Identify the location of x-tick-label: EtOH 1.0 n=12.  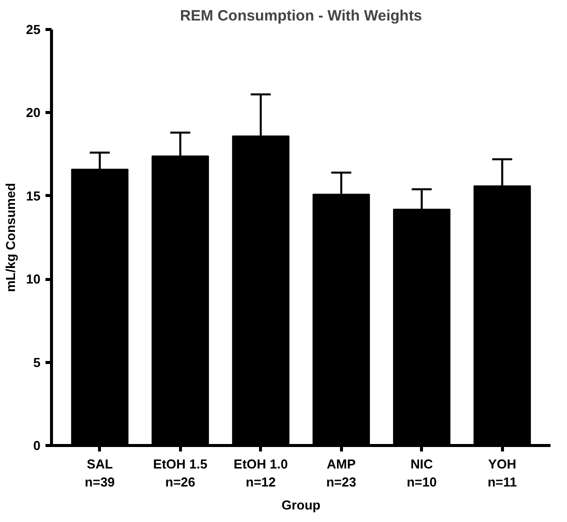
(261, 473).